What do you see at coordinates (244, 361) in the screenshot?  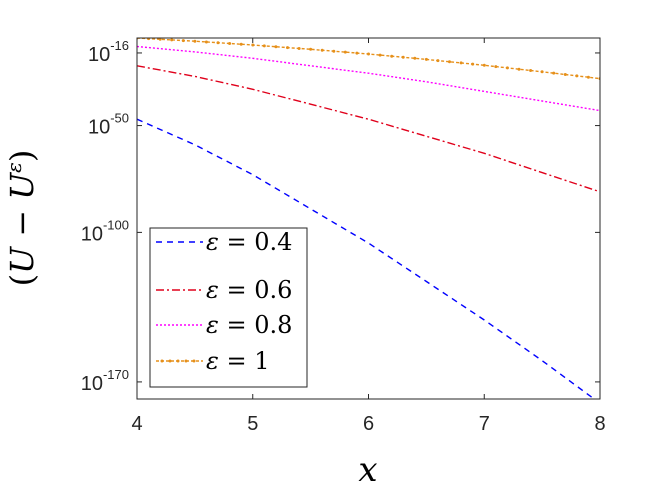 I see `legend-label-value: = 1` at bounding box center [244, 361].